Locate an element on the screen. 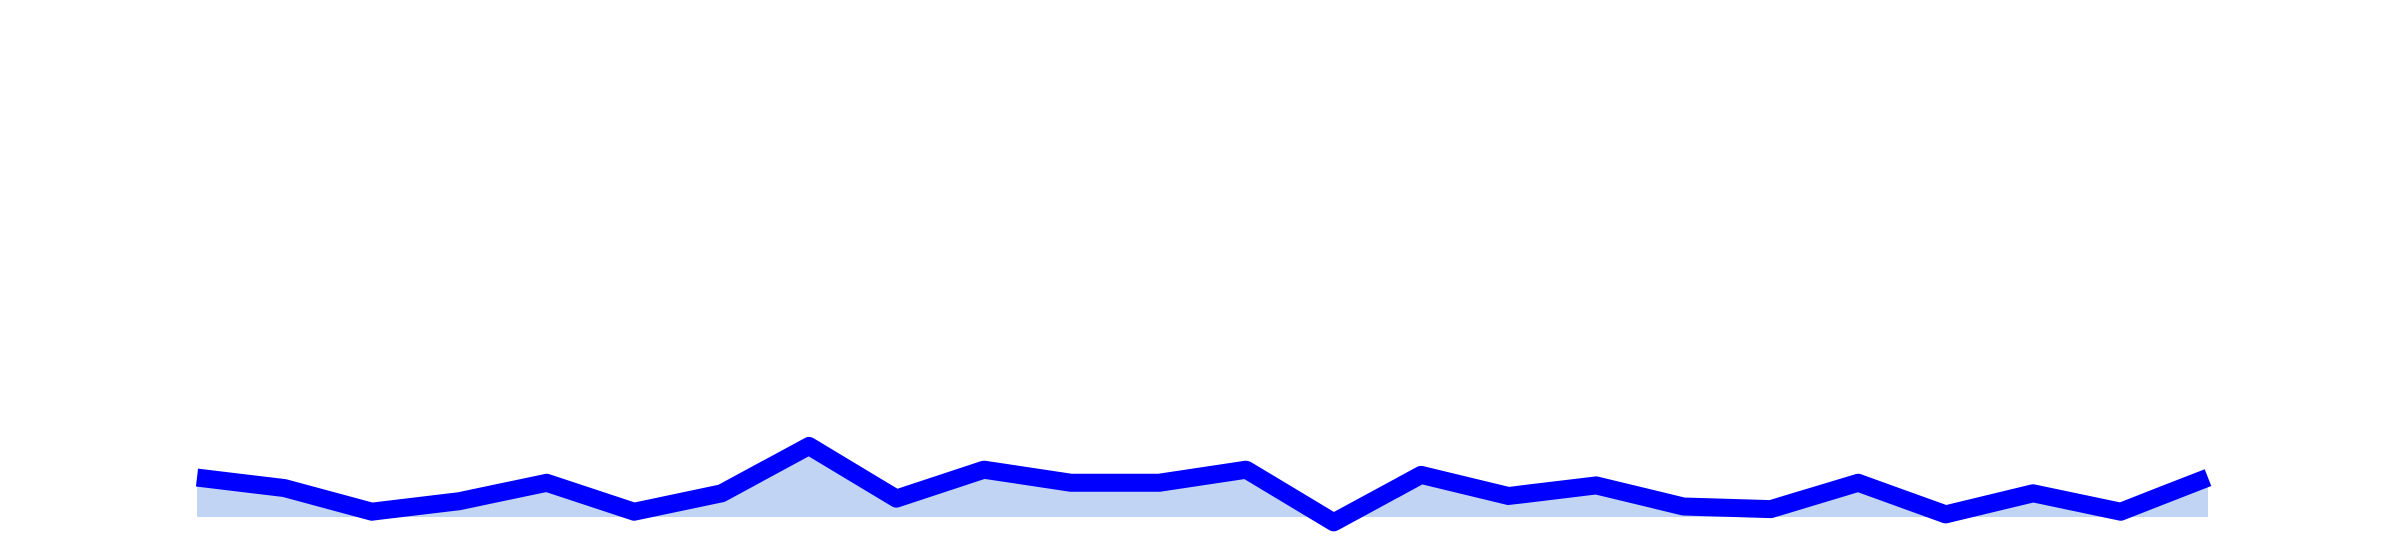 This screenshot has width=2400, height=540. series-line is located at coordinates (1203, 484).